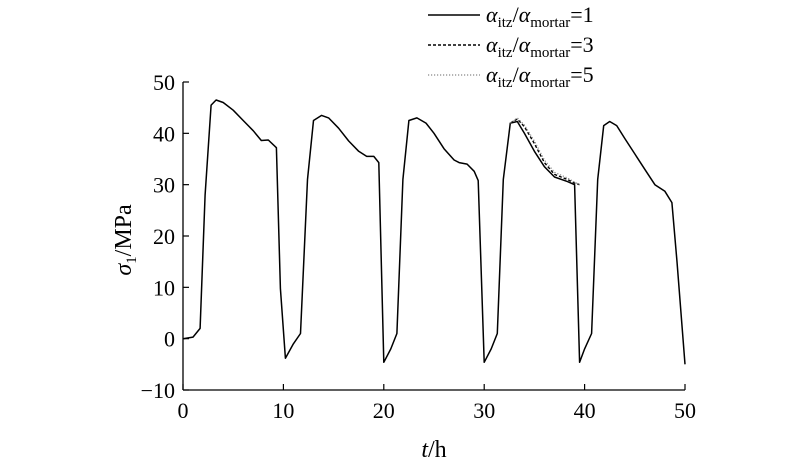  Describe the element at coordinates (685, 410) in the screenshot. I see `x-tick-label: 50` at that location.